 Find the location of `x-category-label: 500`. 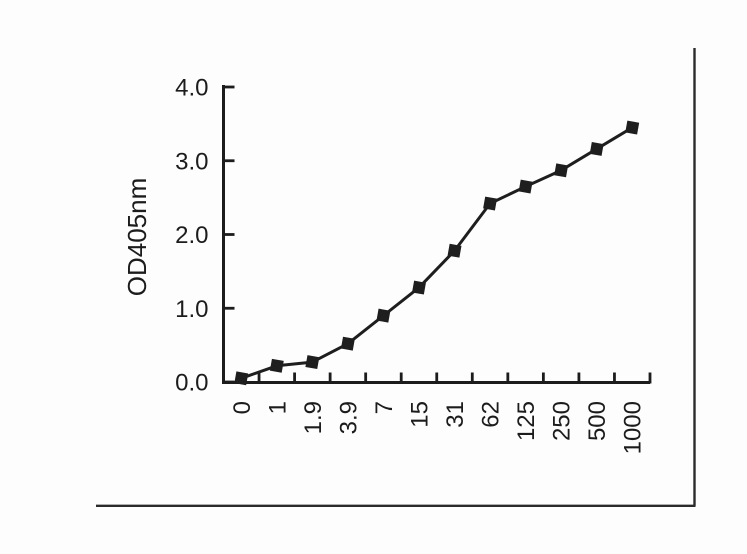

x-category-label: 500 is located at coordinates (597, 421).